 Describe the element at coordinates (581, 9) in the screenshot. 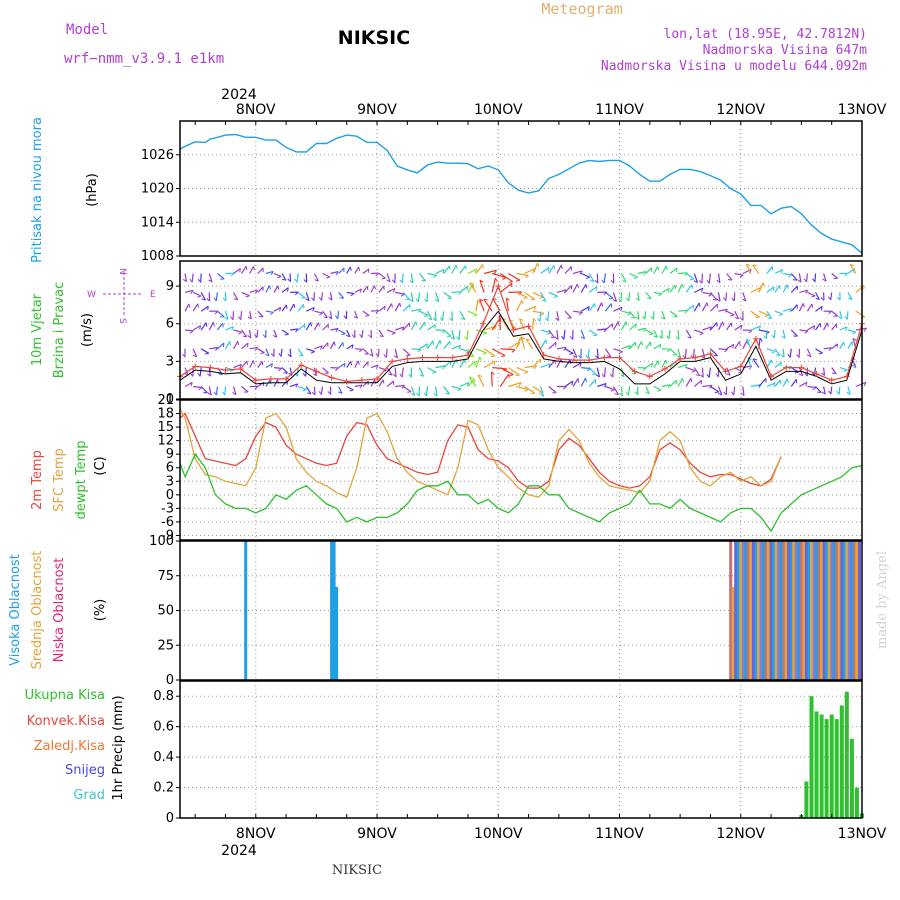

I see `chart-subtitle: Meteogram` at that location.